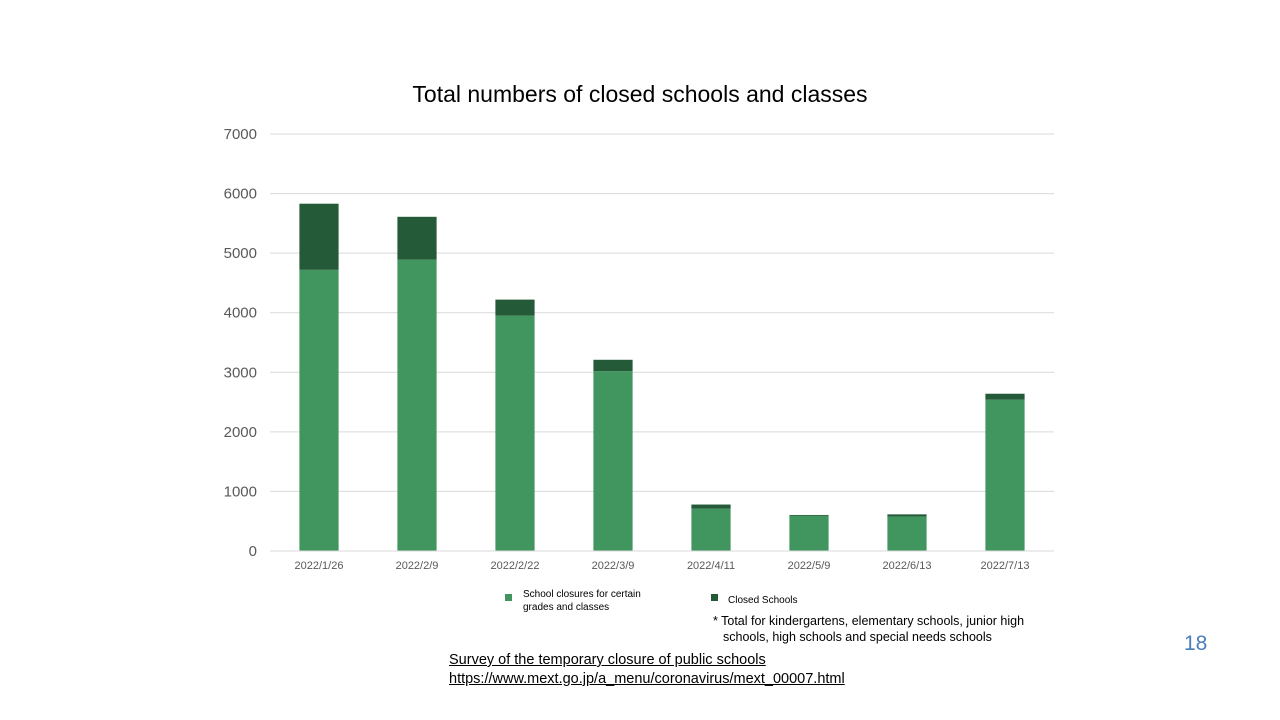 This screenshot has height=720, width=1280. What do you see at coordinates (240, 491) in the screenshot?
I see `y-tick-label: 1000` at bounding box center [240, 491].